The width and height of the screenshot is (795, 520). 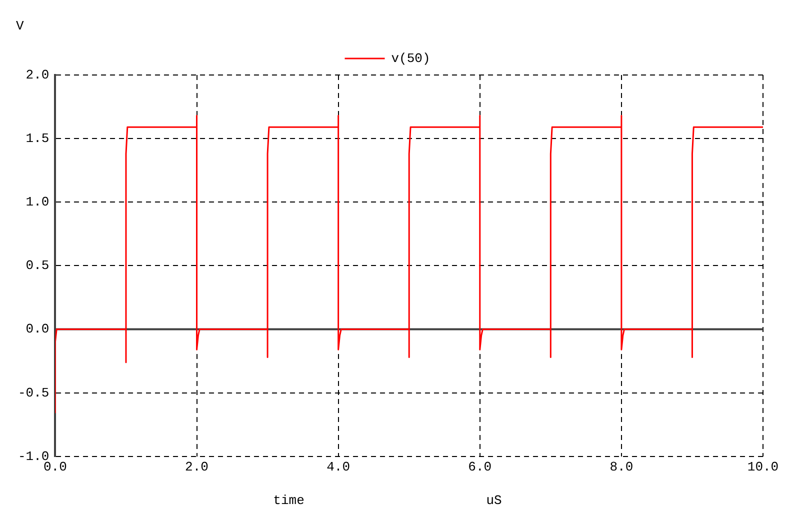 What do you see at coordinates (410, 58) in the screenshot?
I see `legend-label: v(50)` at bounding box center [410, 58].